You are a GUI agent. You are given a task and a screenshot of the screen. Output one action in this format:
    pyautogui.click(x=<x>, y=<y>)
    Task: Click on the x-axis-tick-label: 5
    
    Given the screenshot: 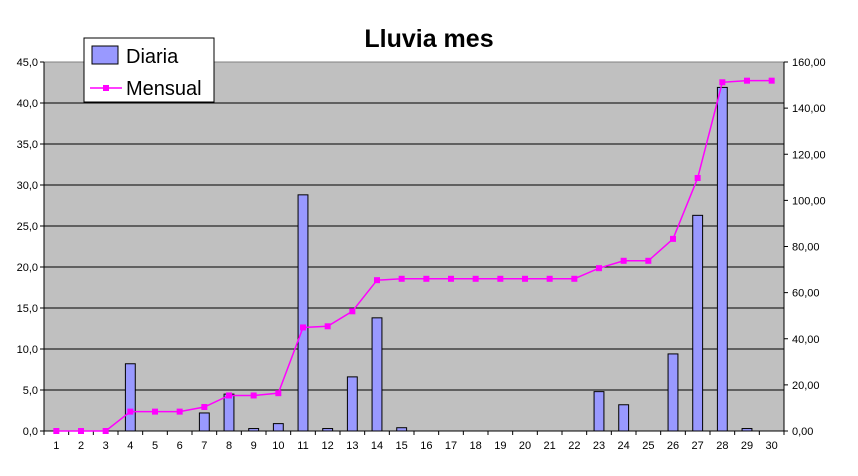 What is the action you would take?
    pyautogui.click(x=155, y=446)
    